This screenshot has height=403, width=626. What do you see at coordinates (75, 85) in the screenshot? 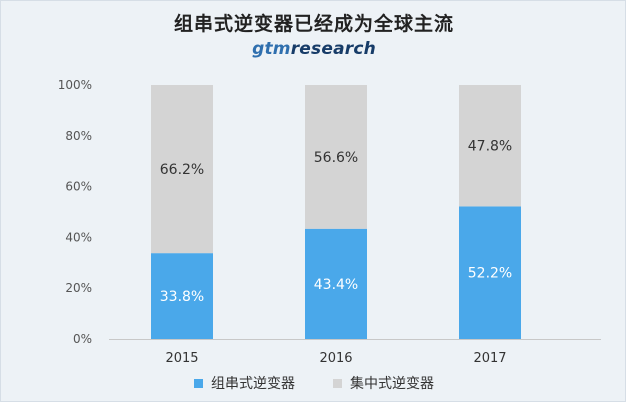
I see `y-tick-label: 100%` at bounding box center [75, 85].